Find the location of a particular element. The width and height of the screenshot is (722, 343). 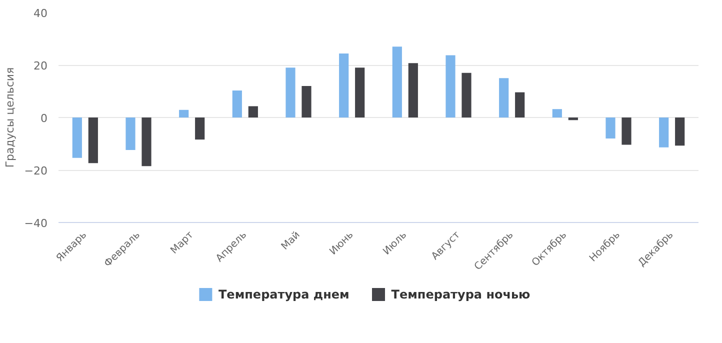

legend-label: Температура ночью is located at coordinates (461, 295).